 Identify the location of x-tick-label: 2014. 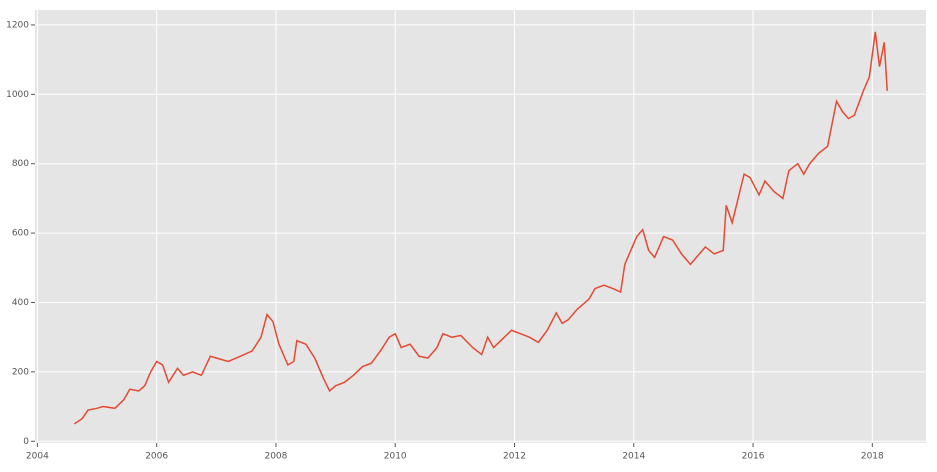
(633, 457).